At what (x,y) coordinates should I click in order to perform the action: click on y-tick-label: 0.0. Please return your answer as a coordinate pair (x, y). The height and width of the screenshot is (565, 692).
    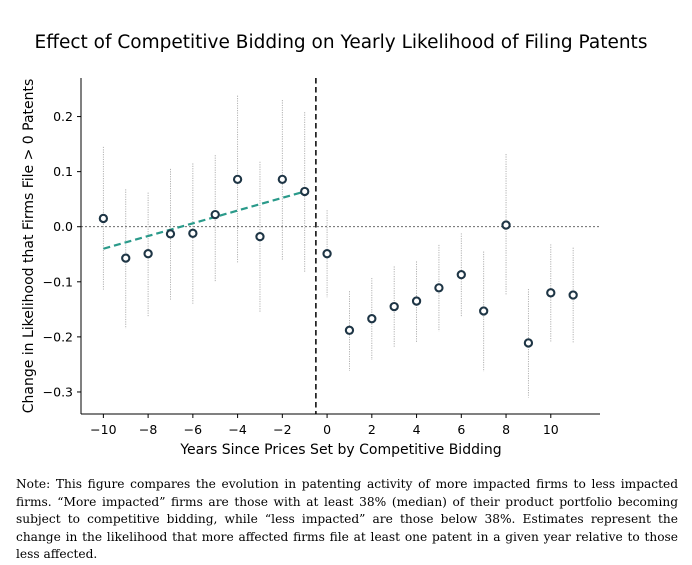
    Looking at the image, I should click on (63, 226).